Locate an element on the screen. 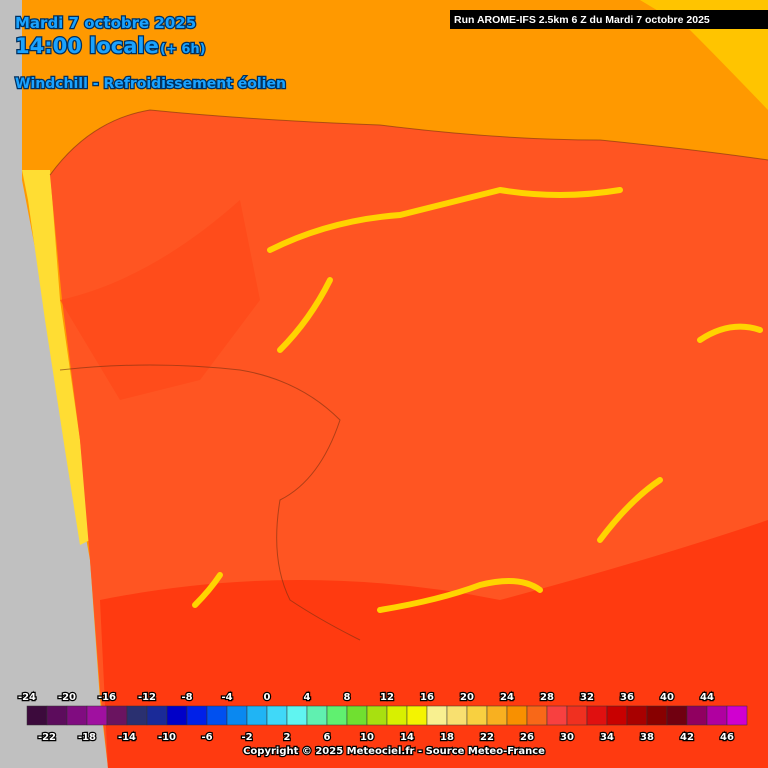 Image resolution: width=768 pixels, height=768 pixels. land-shade is located at coordinates (160, 300).